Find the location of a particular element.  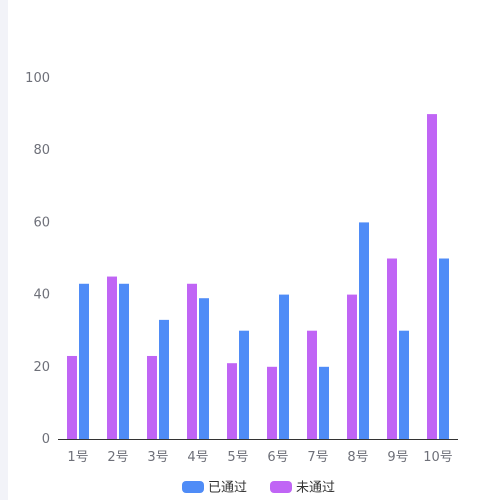

x-tick-label: 5号 is located at coordinates (237, 457).